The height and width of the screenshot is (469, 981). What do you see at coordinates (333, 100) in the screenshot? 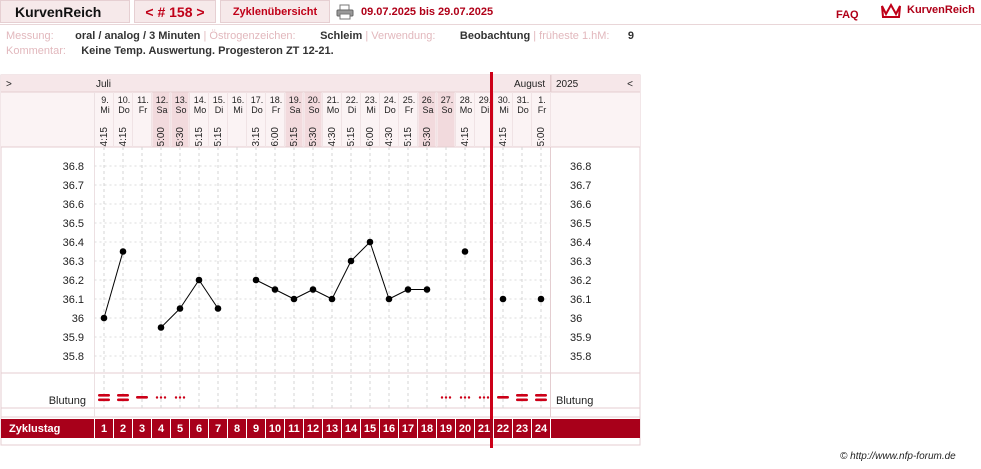
I see `date-label: 21.` at bounding box center [333, 100].